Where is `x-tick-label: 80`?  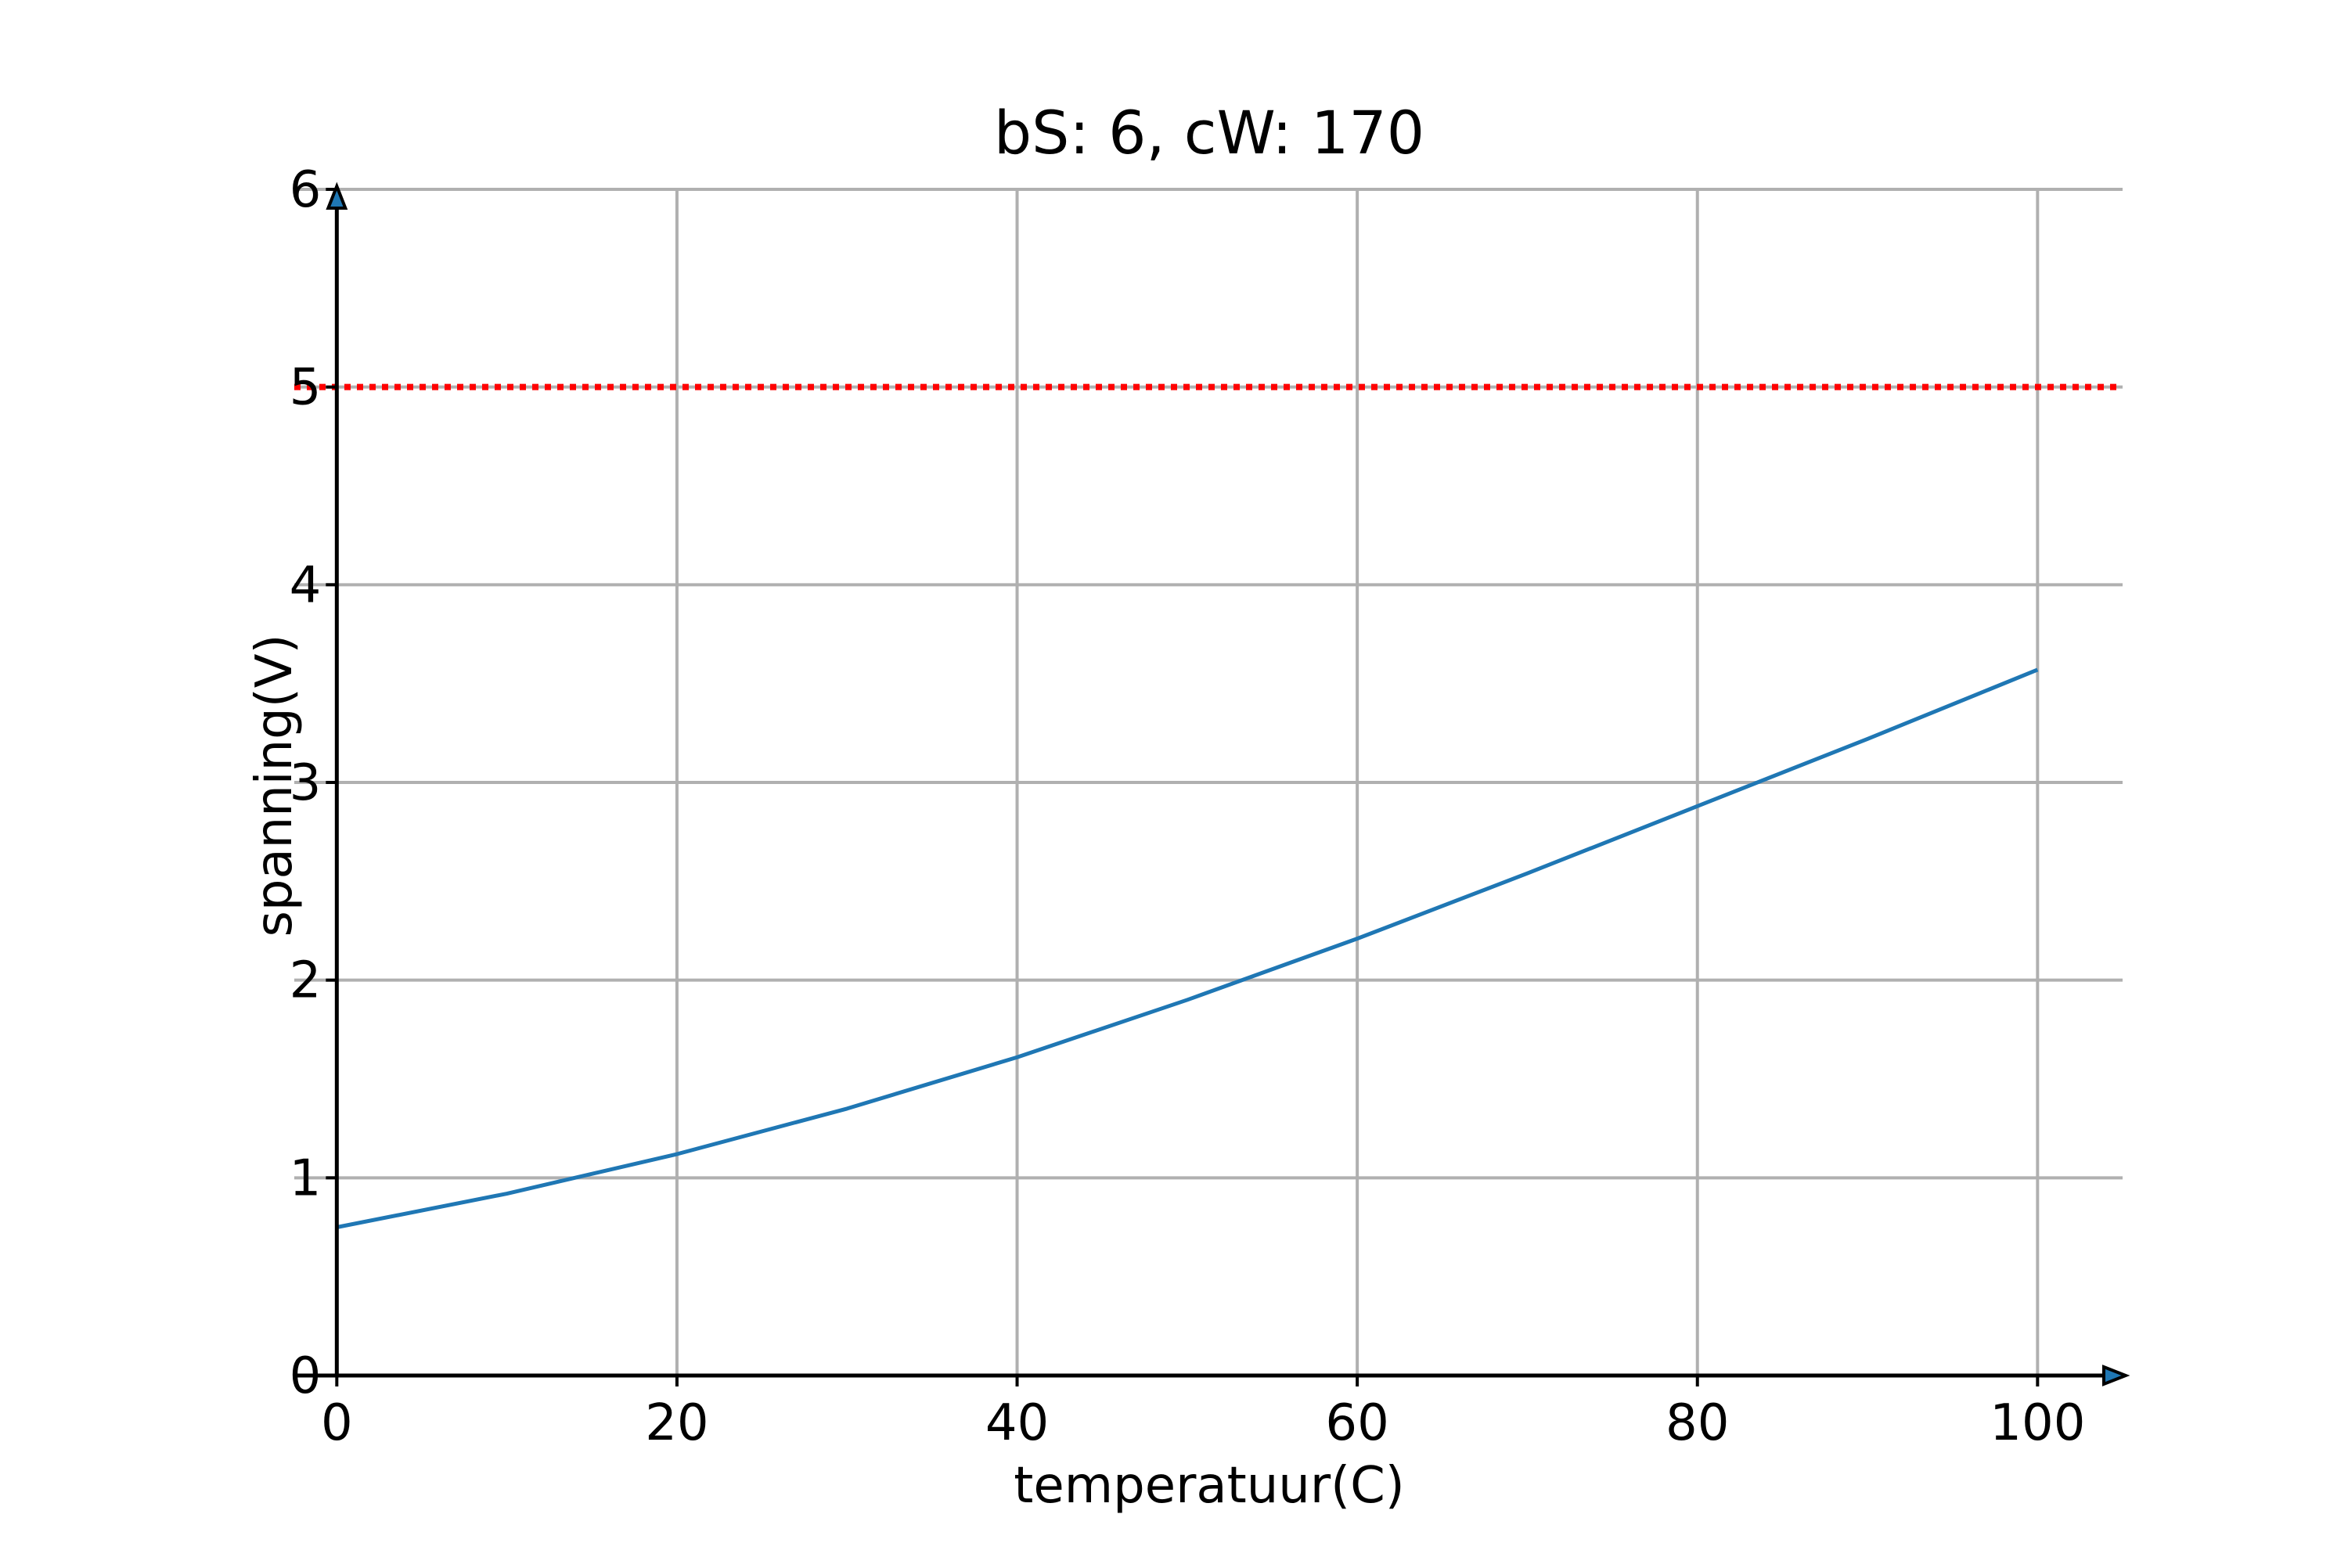 x-tick-label: 80 is located at coordinates (1697, 1423).